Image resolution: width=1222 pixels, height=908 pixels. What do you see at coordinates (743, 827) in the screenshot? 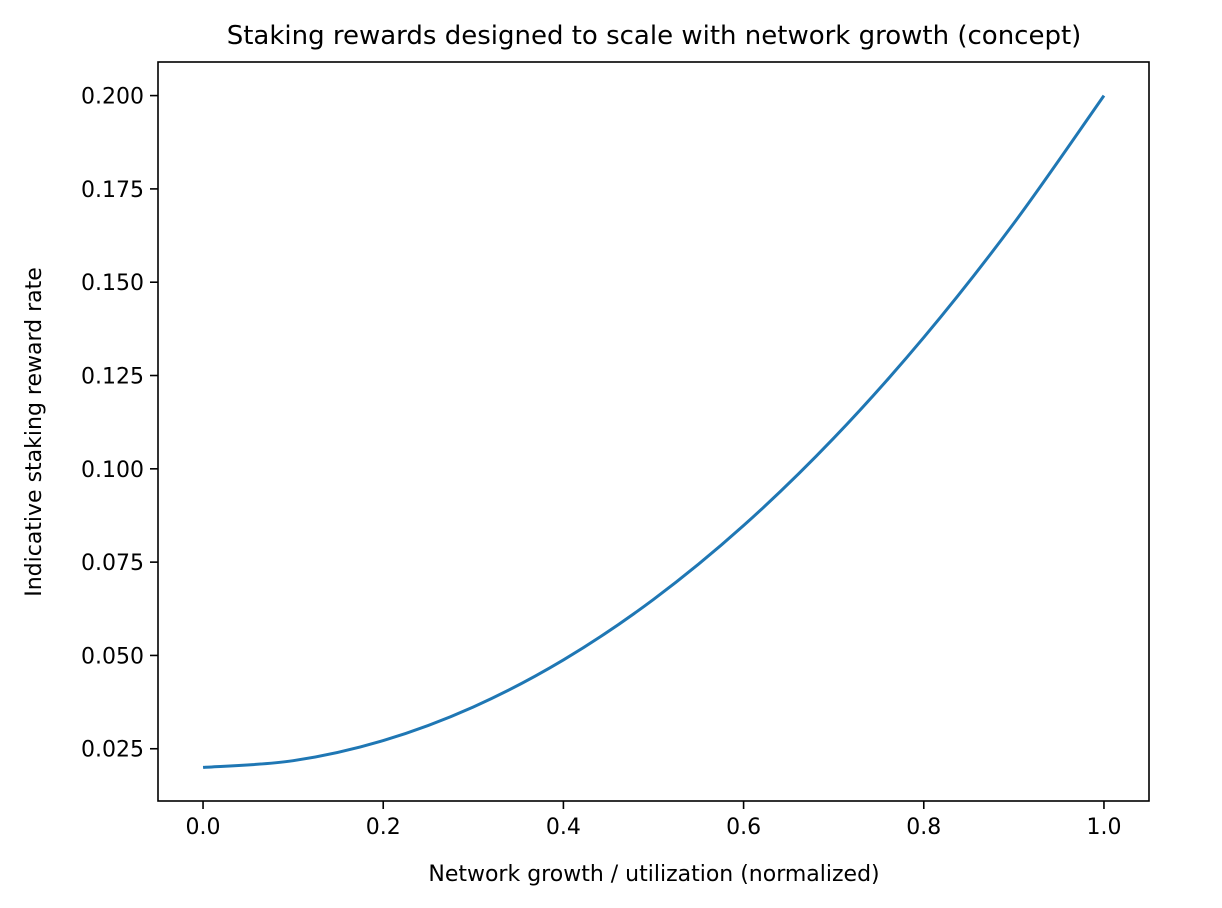
I see `x-tick-label: 0.6` at bounding box center [743, 827].